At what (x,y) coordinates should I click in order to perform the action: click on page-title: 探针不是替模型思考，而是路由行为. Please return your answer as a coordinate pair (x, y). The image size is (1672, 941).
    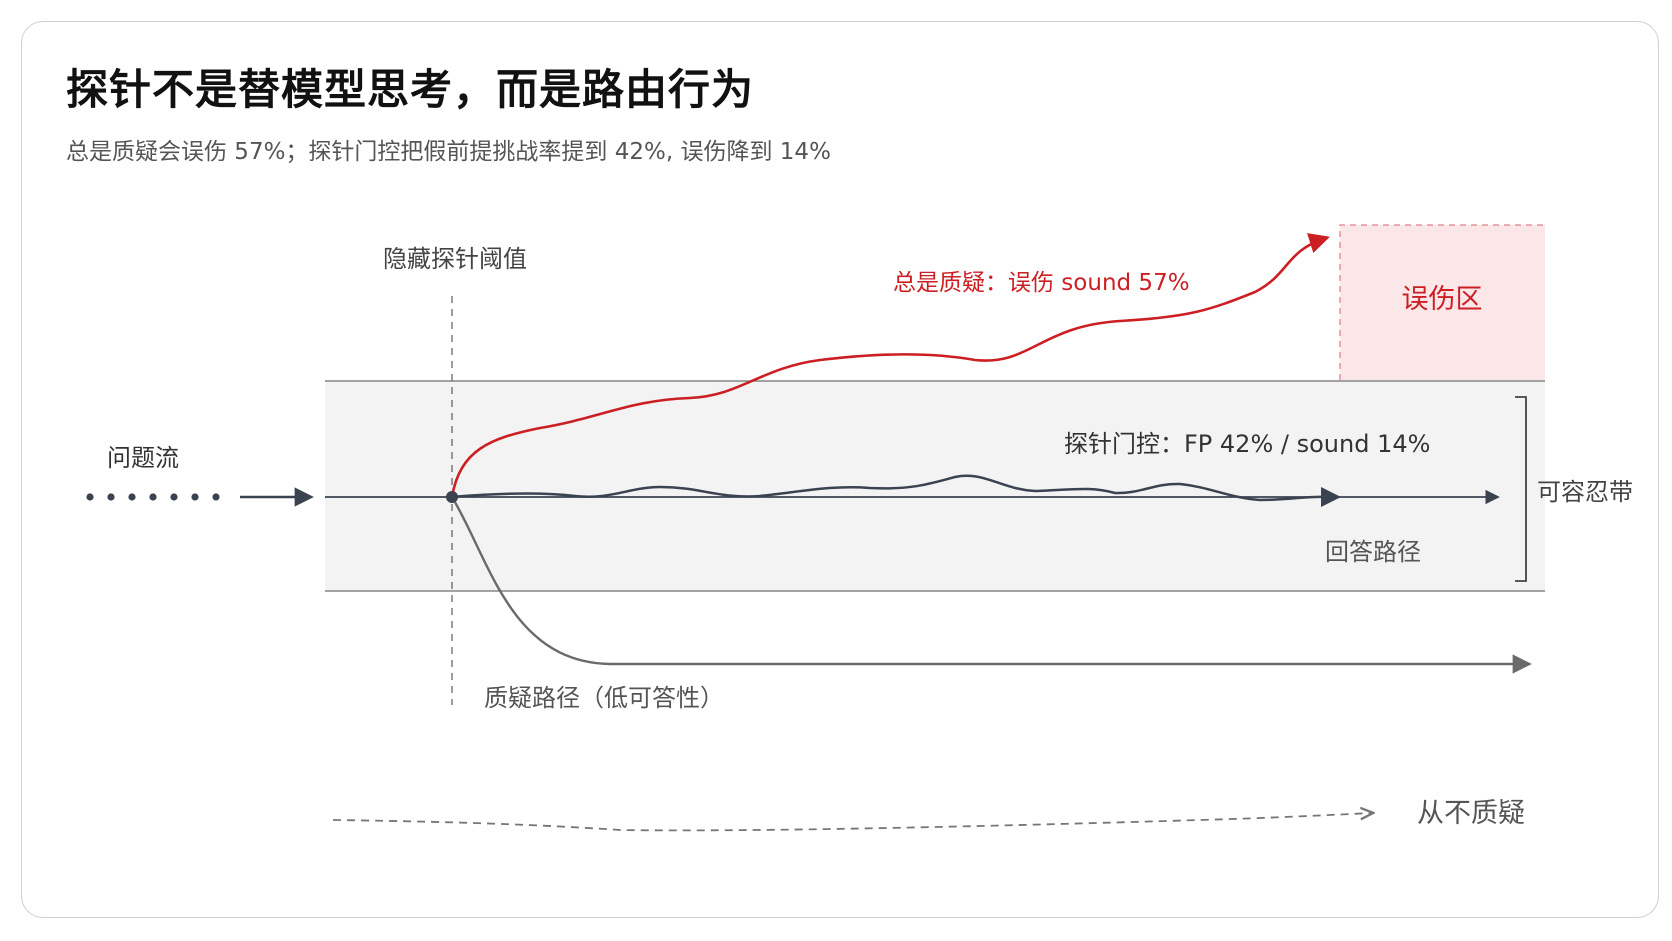
    Looking at the image, I should click on (410, 89).